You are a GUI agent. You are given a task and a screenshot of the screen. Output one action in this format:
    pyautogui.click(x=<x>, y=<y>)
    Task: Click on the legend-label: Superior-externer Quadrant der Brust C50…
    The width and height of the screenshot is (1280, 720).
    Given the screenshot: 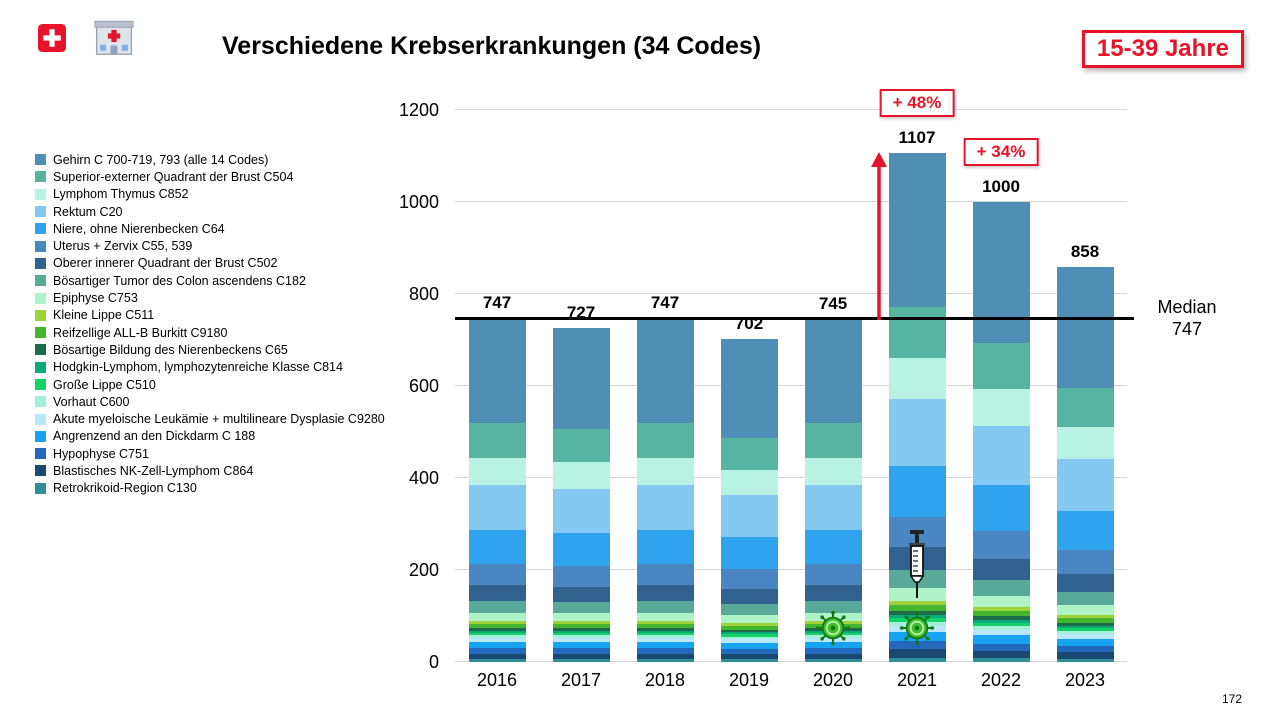 What is the action you would take?
    pyautogui.click(x=173, y=176)
    